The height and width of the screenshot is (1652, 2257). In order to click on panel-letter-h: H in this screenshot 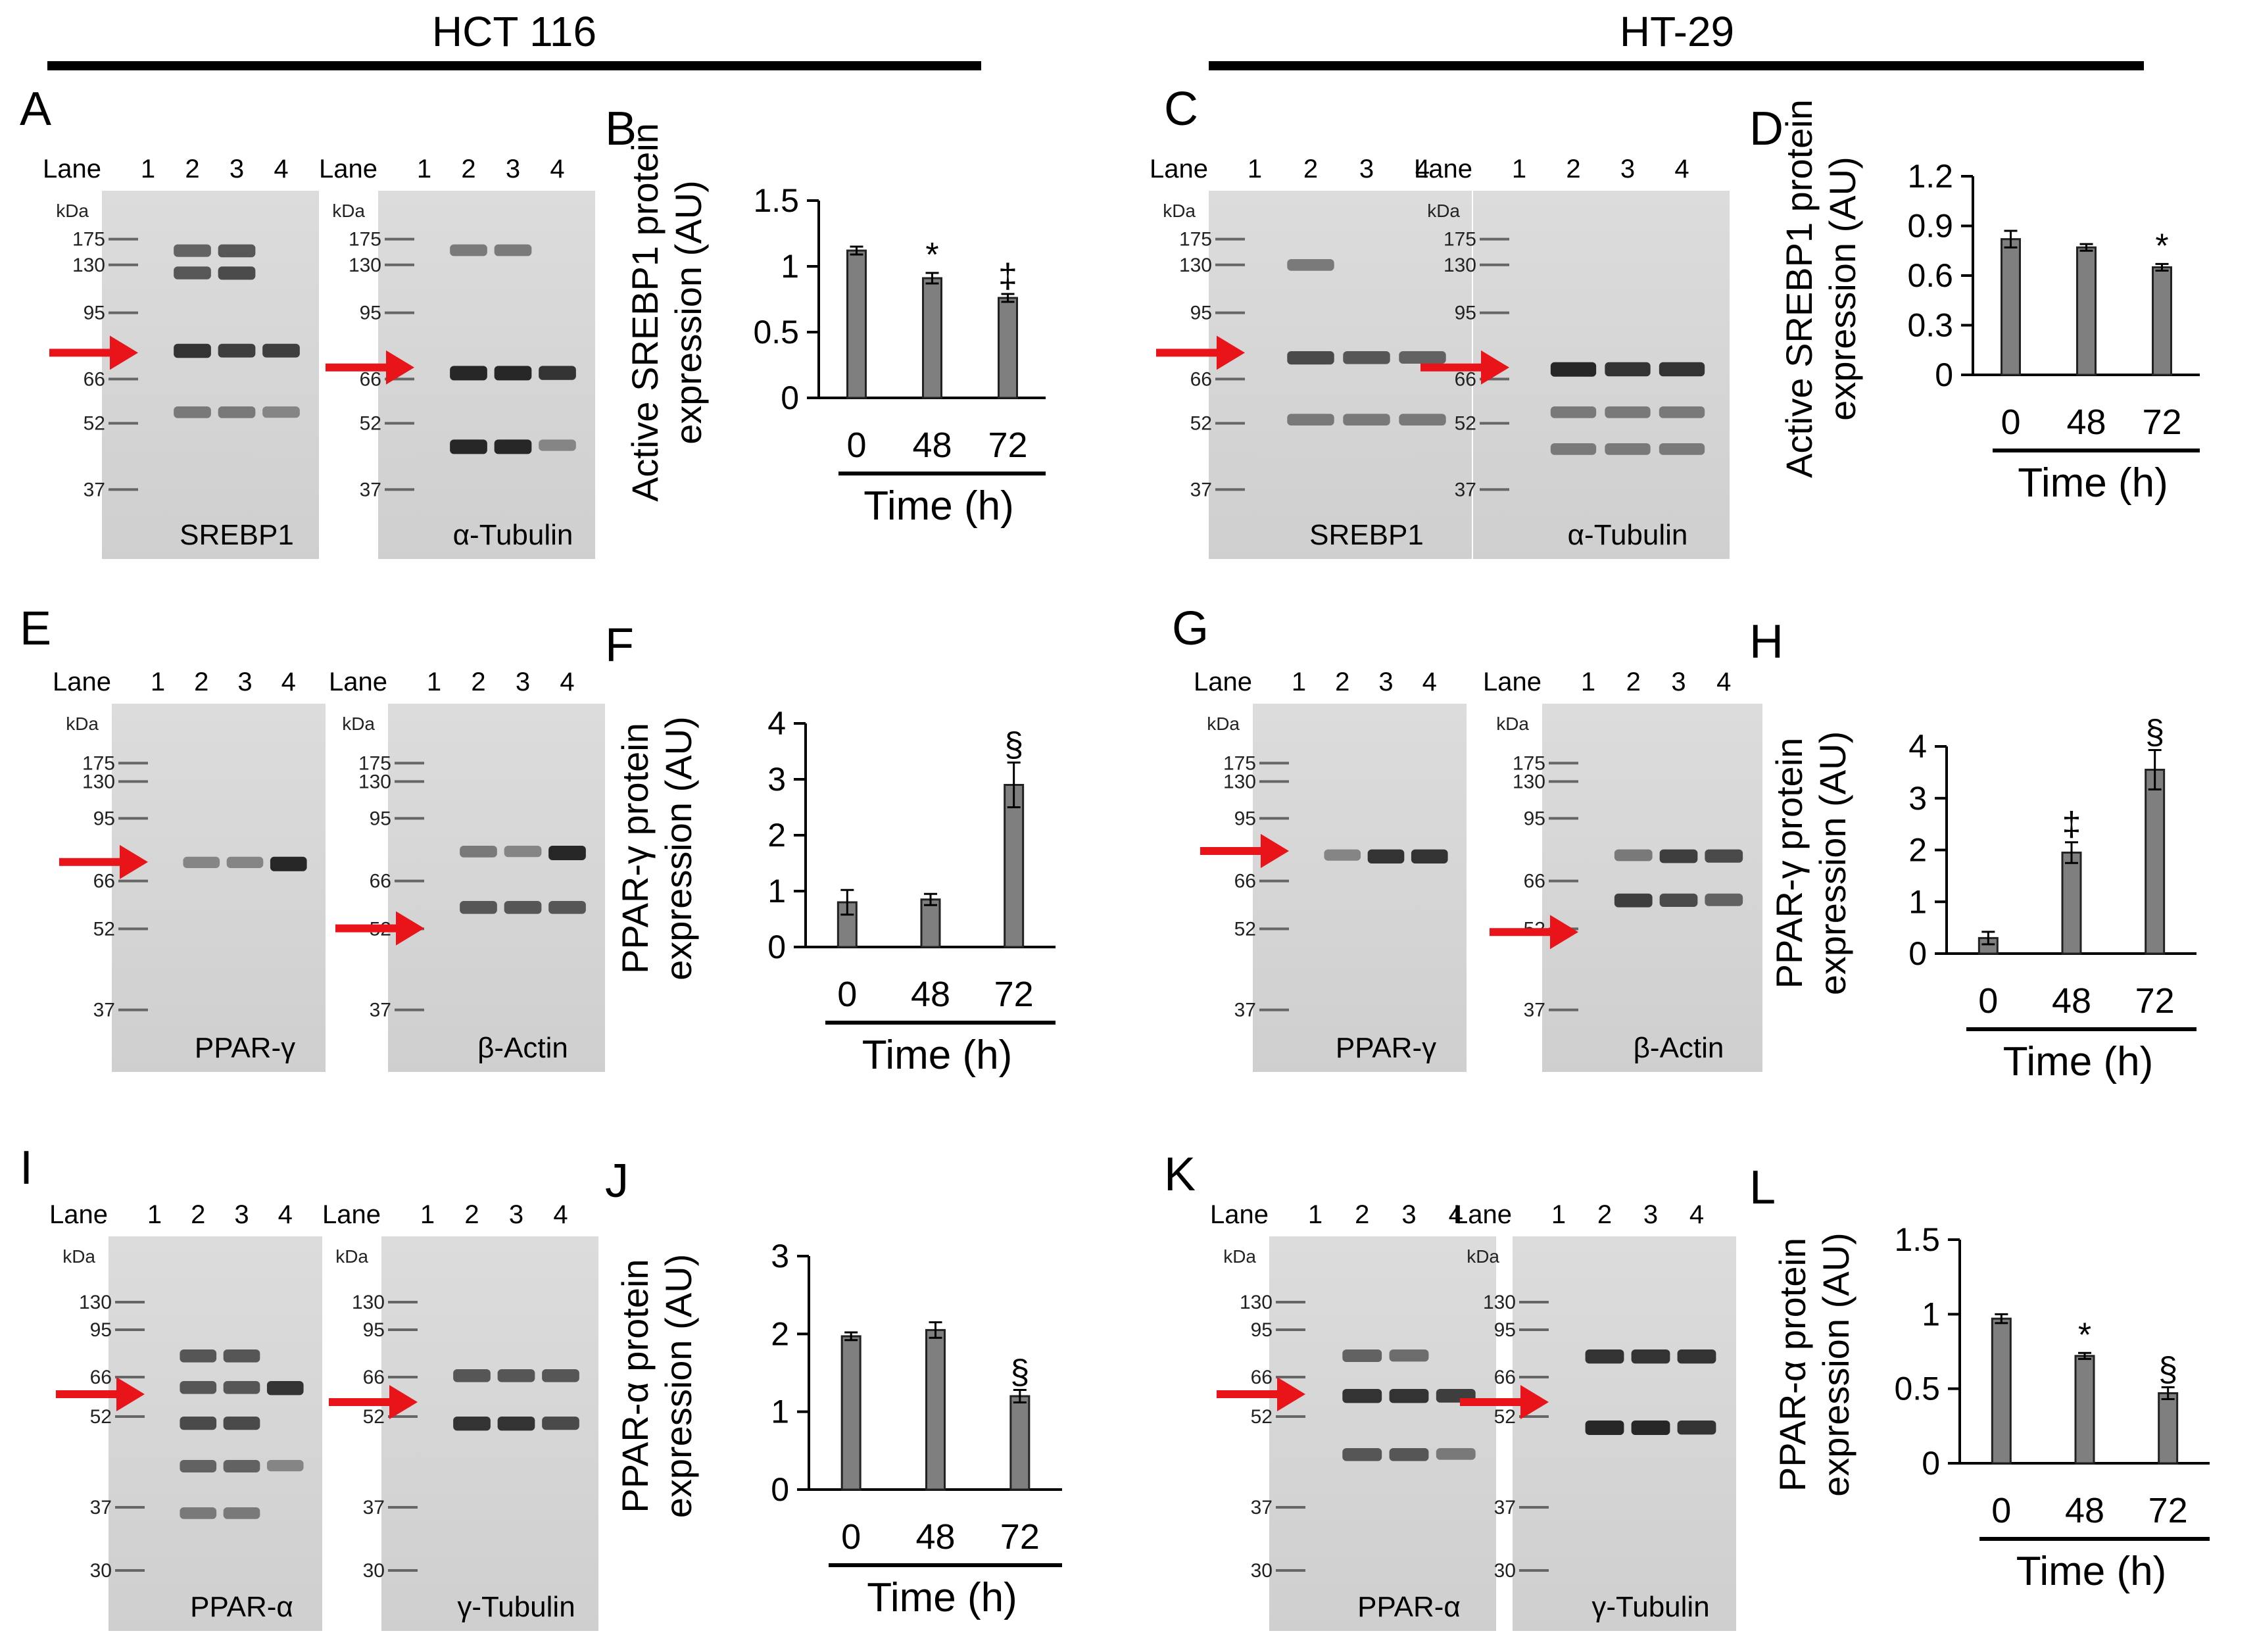, I will do `click(1767, 642)`.